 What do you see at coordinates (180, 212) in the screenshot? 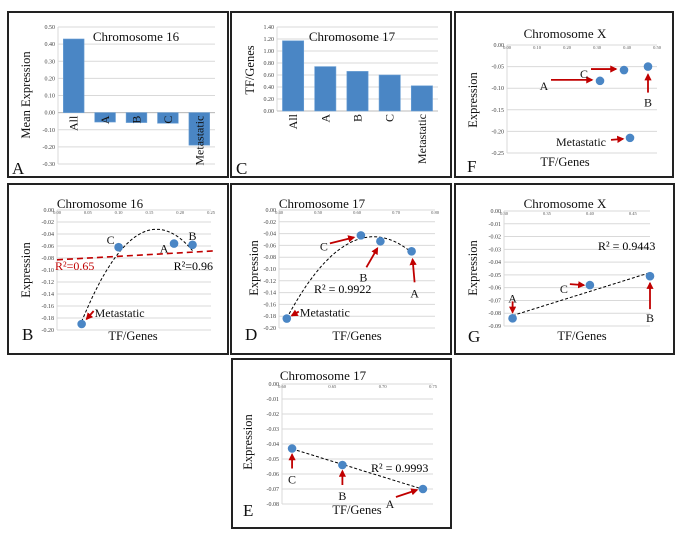
I see `x-tick-label: 0.20` at bounding box center [180, 212].